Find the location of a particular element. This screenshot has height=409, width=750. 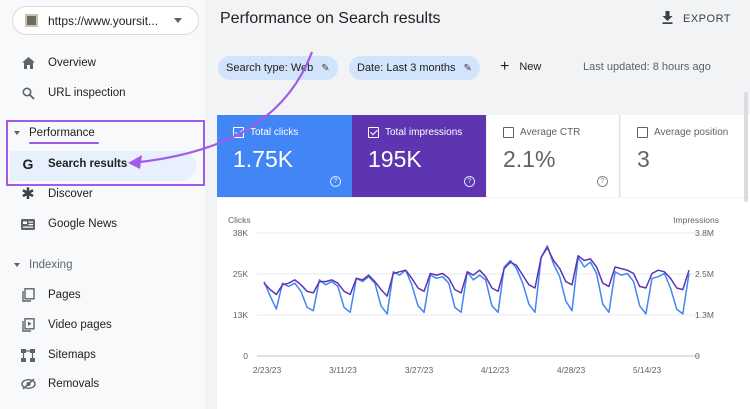

section-label: Performance is located at coordinates (62, 133).